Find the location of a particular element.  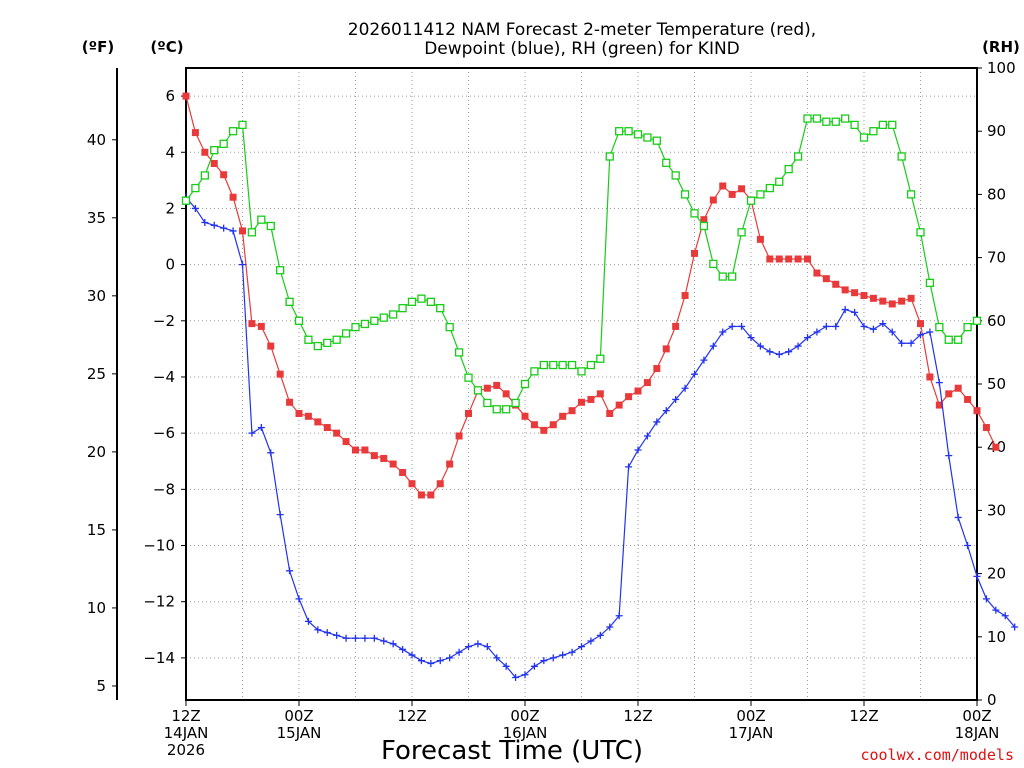

fahrenheit-tick-label: 35 is located at coordinates (96, 218).